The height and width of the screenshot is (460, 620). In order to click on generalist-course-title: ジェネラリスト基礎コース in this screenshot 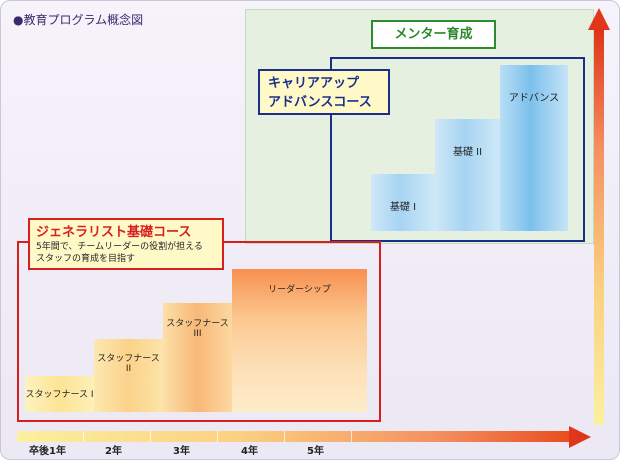, I will do `click(114, 232)`.